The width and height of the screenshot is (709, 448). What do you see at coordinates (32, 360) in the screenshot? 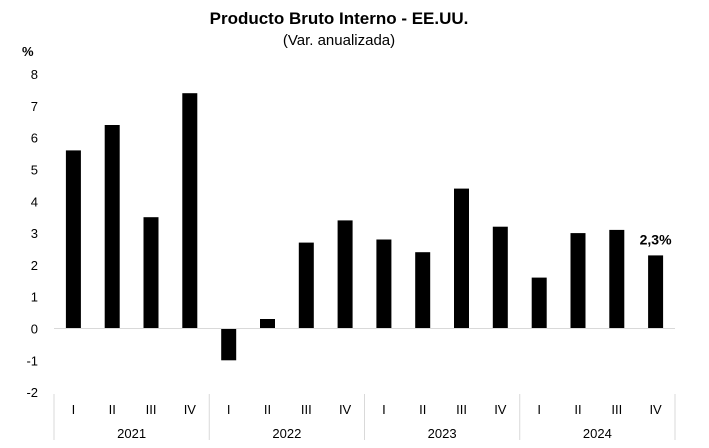
I see `y-tick-label: -1` at bounding box center [32, 360].